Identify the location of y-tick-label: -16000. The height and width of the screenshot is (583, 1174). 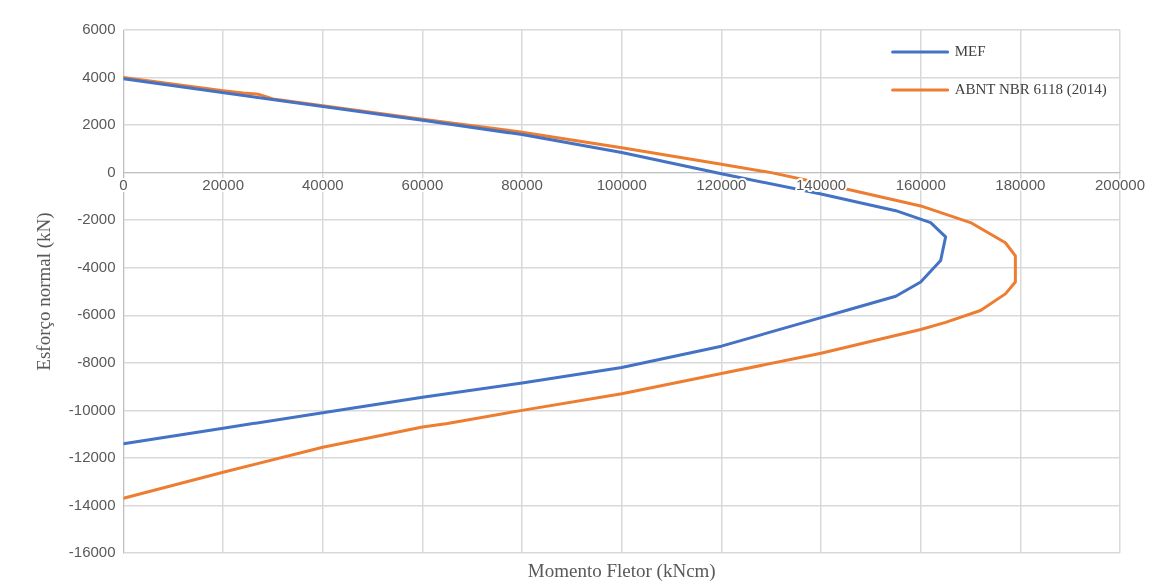
(92, 552).